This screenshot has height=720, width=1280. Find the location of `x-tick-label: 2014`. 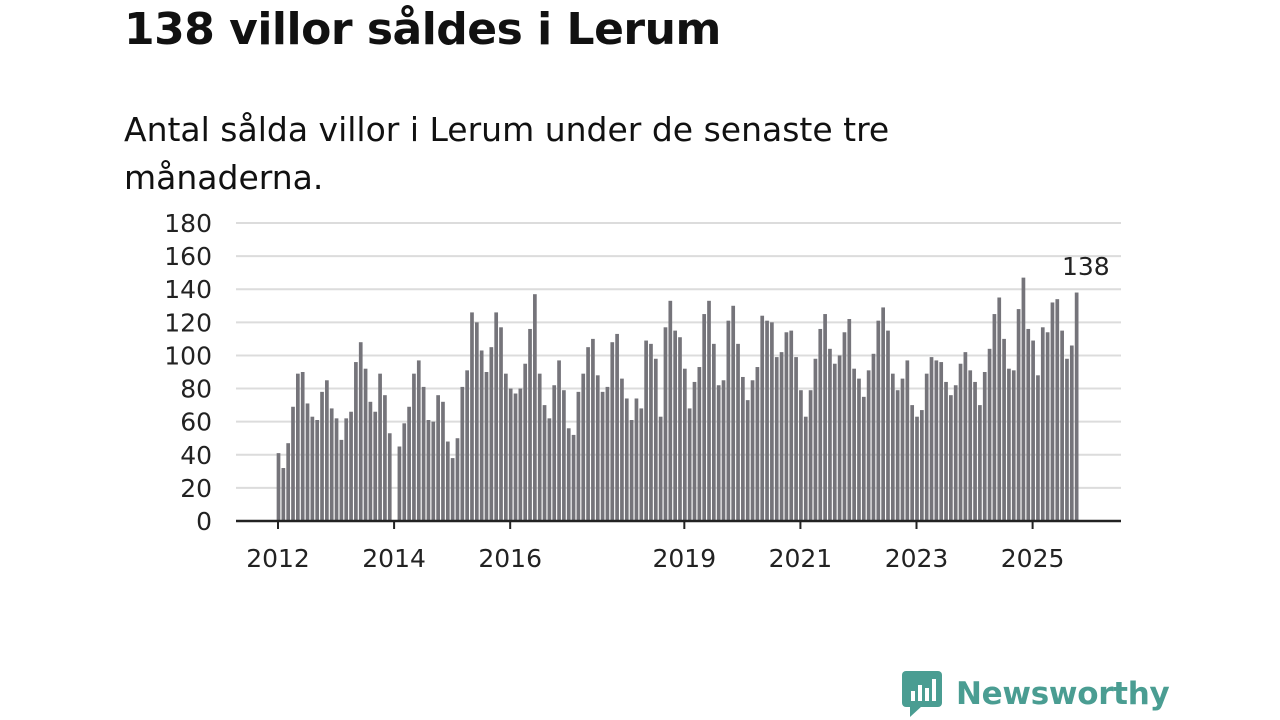

x-tick-label: 2014 is located at coordinates (394, 558).